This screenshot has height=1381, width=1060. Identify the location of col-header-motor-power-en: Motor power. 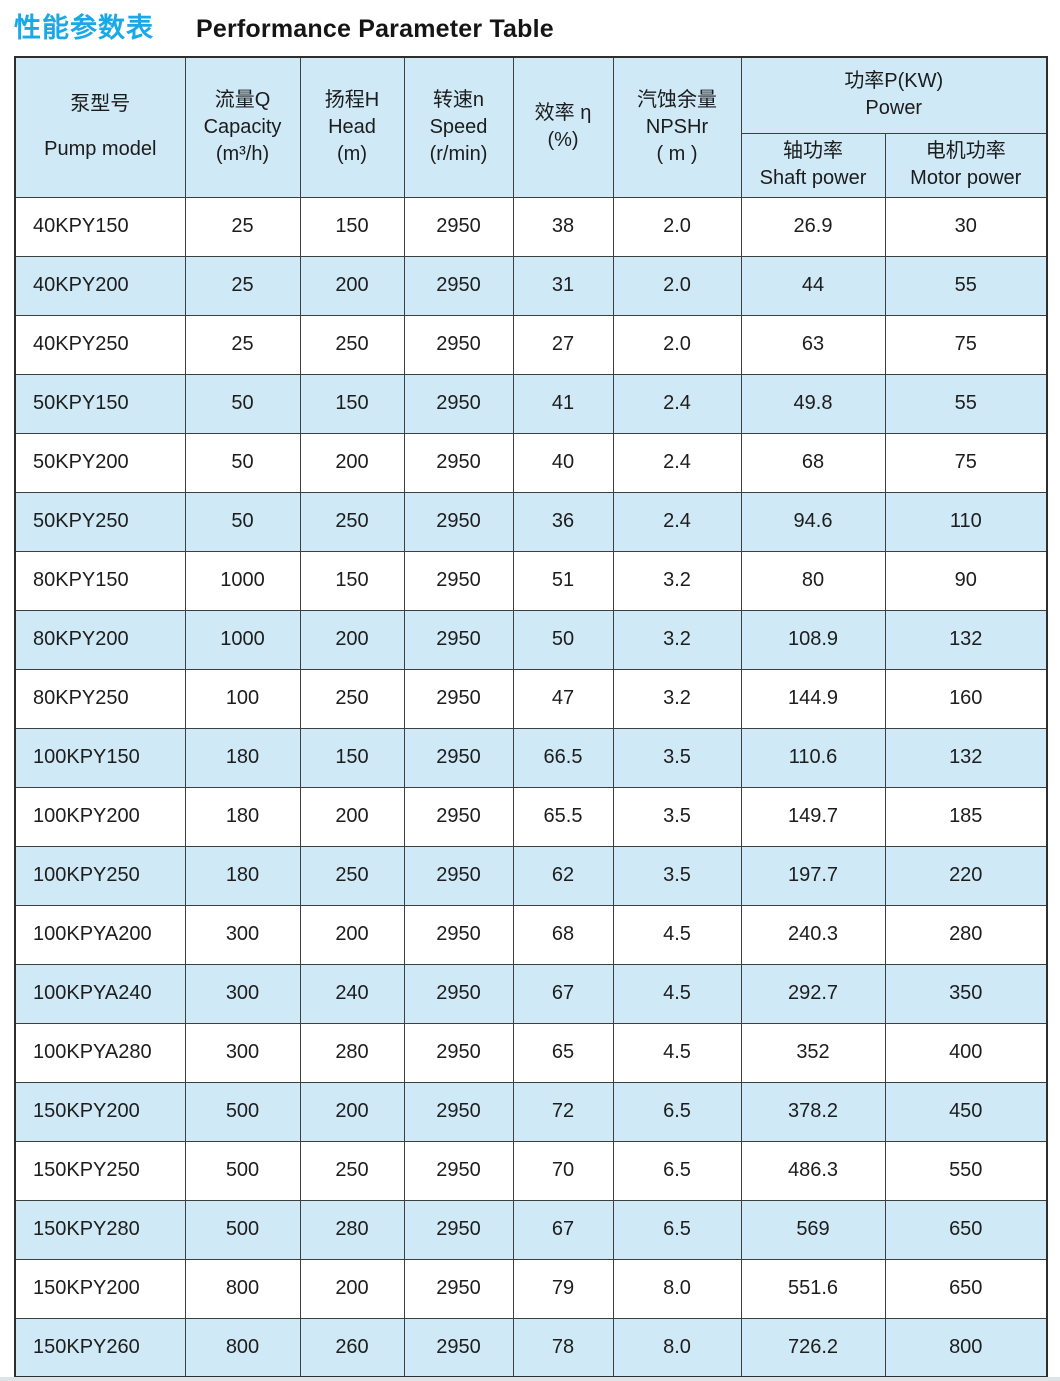
(966, 178).